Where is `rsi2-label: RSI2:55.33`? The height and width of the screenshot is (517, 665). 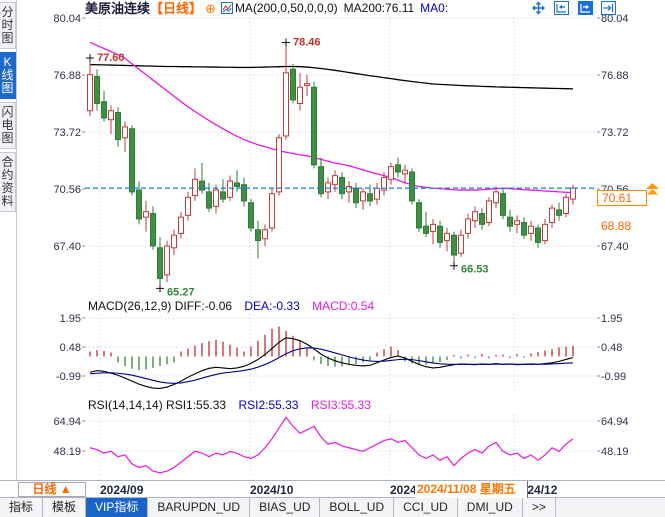
rsi2-label: RSI2:55.33 is located at coordinates (268, 405).